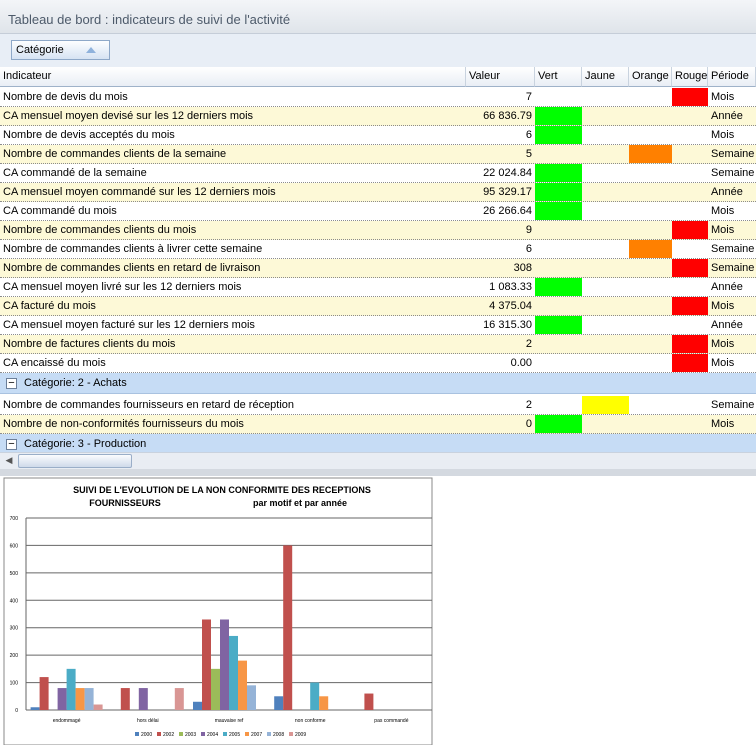 The width and height of the screenshot is (756, 745). I want to click on group-button: Catégorie, so click(60, 50).